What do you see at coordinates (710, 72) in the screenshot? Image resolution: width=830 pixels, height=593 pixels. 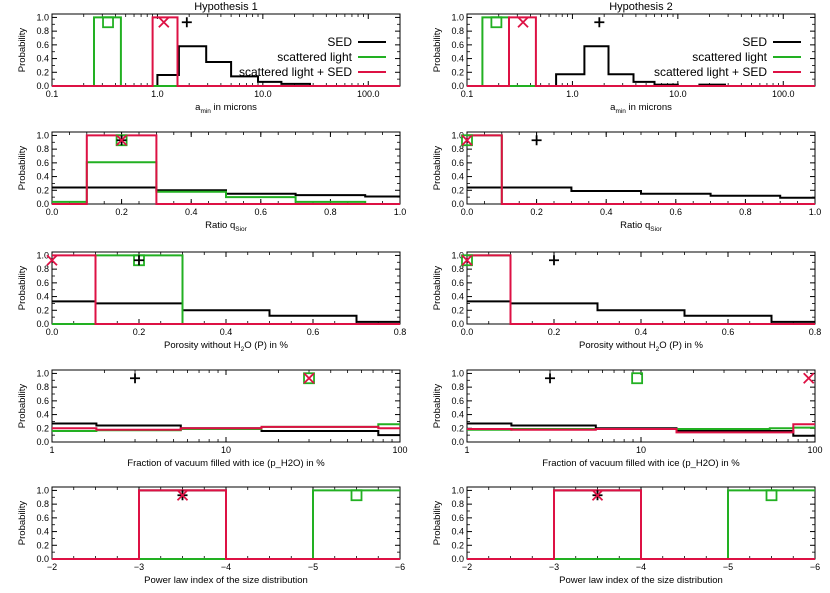 I see `legend-label-scattered-light-plus-sed: scattered light + SED` at bounding box center [710, 72].